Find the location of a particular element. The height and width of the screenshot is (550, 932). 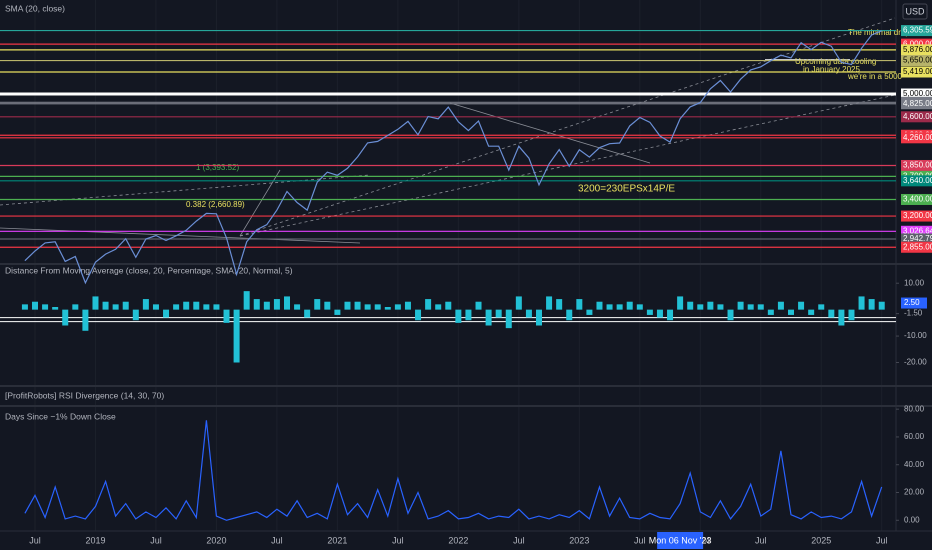

annotation: 3200=230EPSx14P/E is located at coordinates (626, 189).